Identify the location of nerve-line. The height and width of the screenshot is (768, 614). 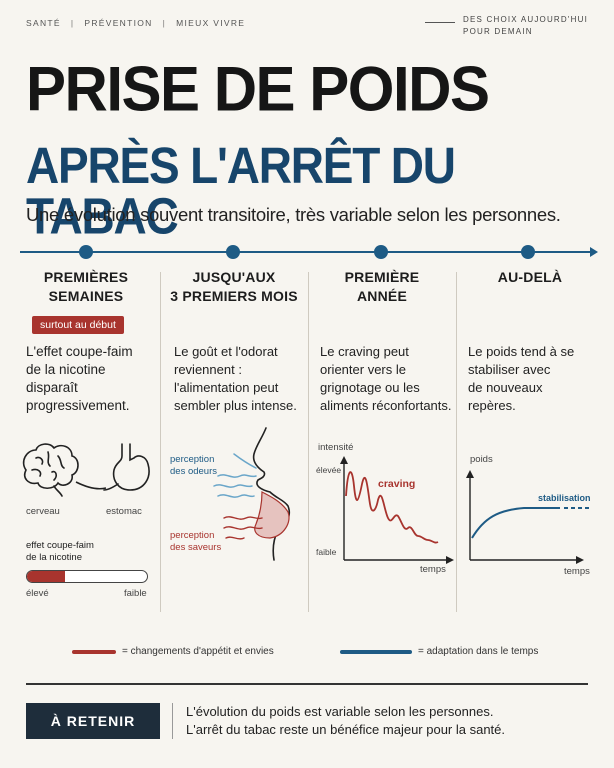
(91, 485).